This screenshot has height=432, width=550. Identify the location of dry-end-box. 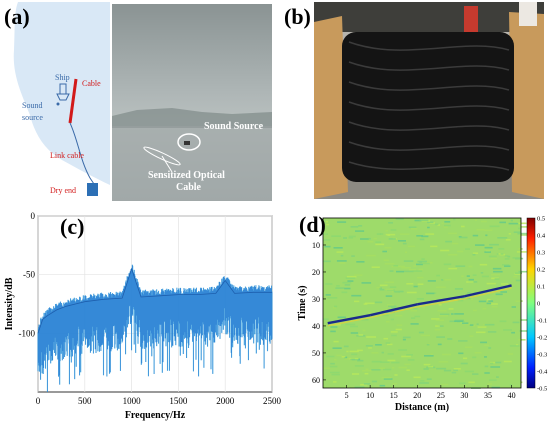
(92, 189).